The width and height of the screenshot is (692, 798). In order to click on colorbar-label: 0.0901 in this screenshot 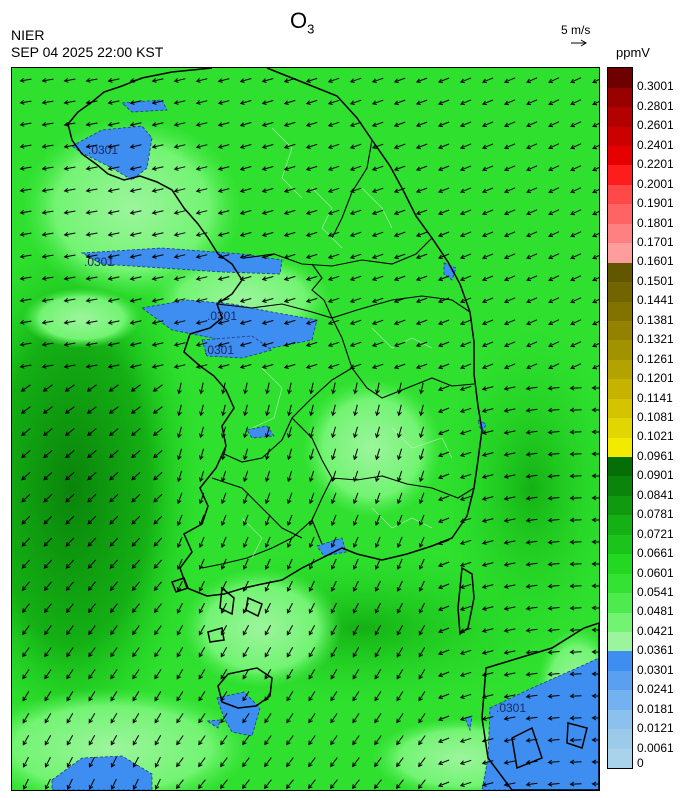, I will do `click(655, 475)`.